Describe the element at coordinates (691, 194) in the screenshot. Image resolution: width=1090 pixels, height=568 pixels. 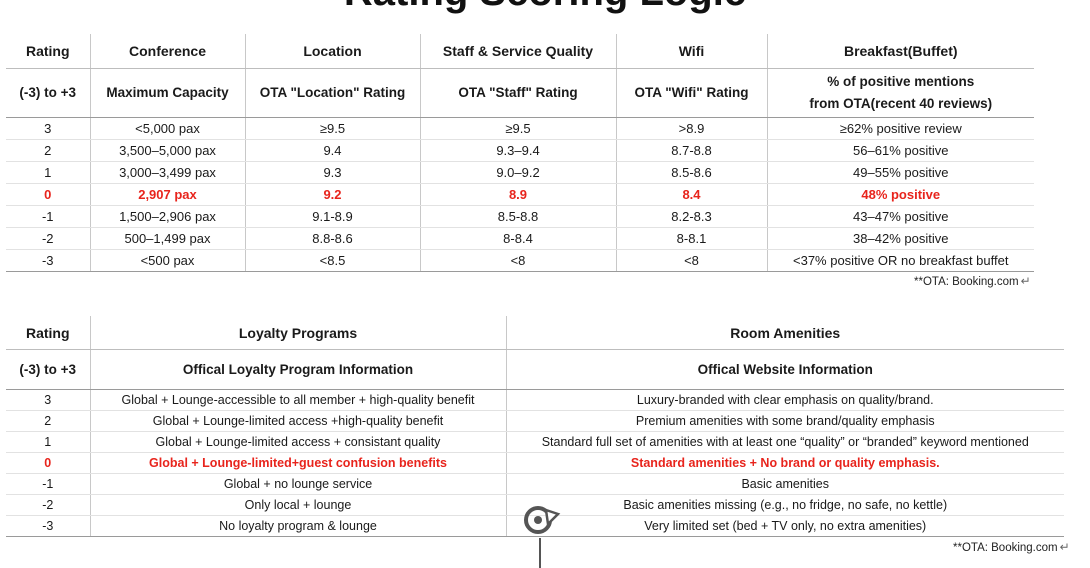
I see `table-cell: 8.4` at that location.